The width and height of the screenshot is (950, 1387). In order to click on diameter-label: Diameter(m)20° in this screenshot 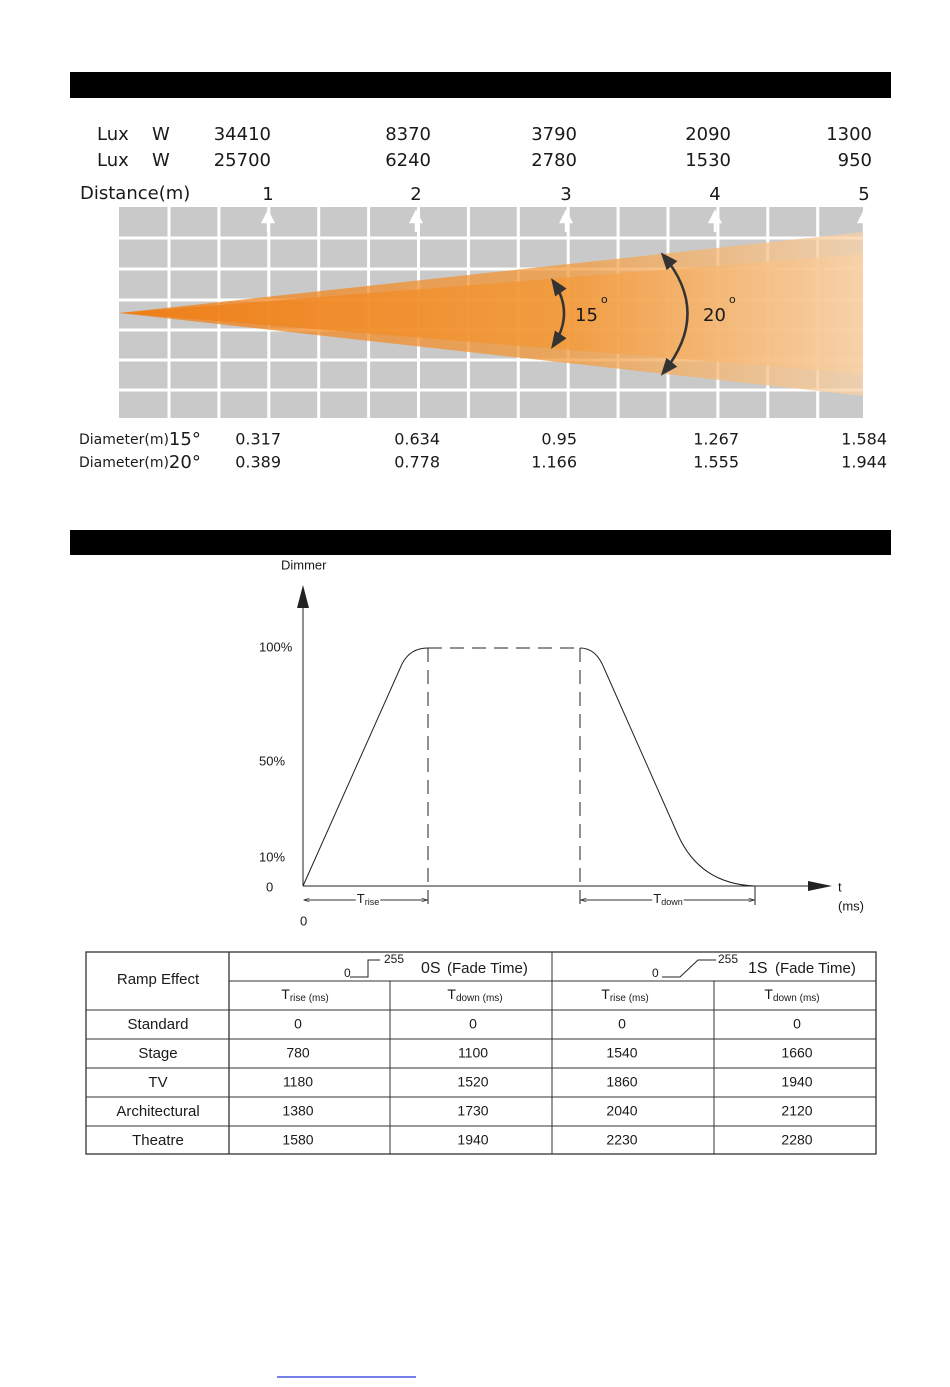, I will do `click(140, 462)`.